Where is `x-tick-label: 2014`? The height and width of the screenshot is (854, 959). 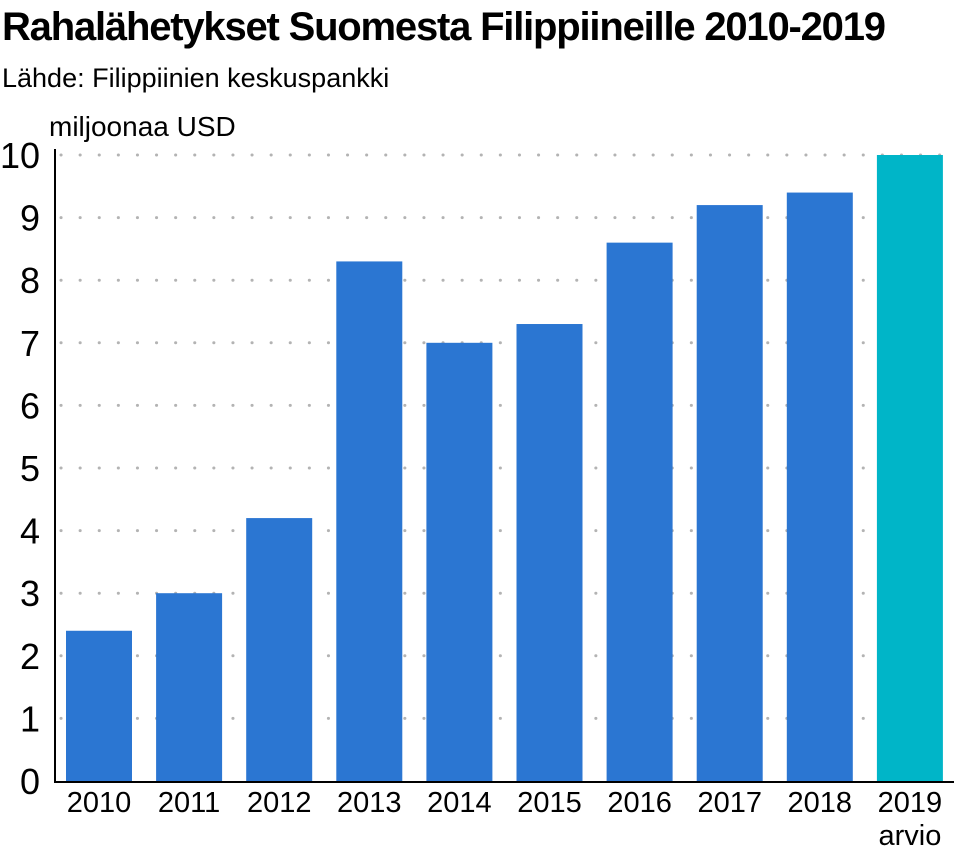
x-tick-label: 2014 is located at coordinates (459, 803).